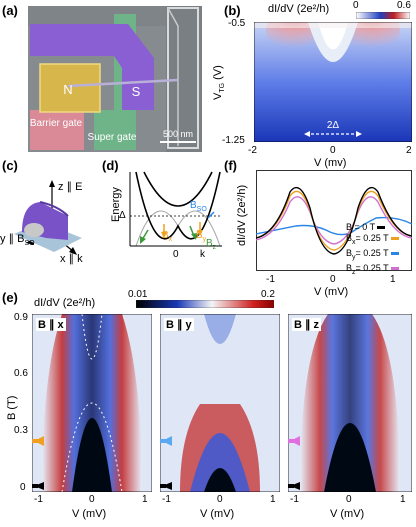 Image resolution: width=416 pixels, height=527 pixels. Describe the element at coordinates (393, 279) in the screenshot. I see `f-xtick-right: 1` at that location.